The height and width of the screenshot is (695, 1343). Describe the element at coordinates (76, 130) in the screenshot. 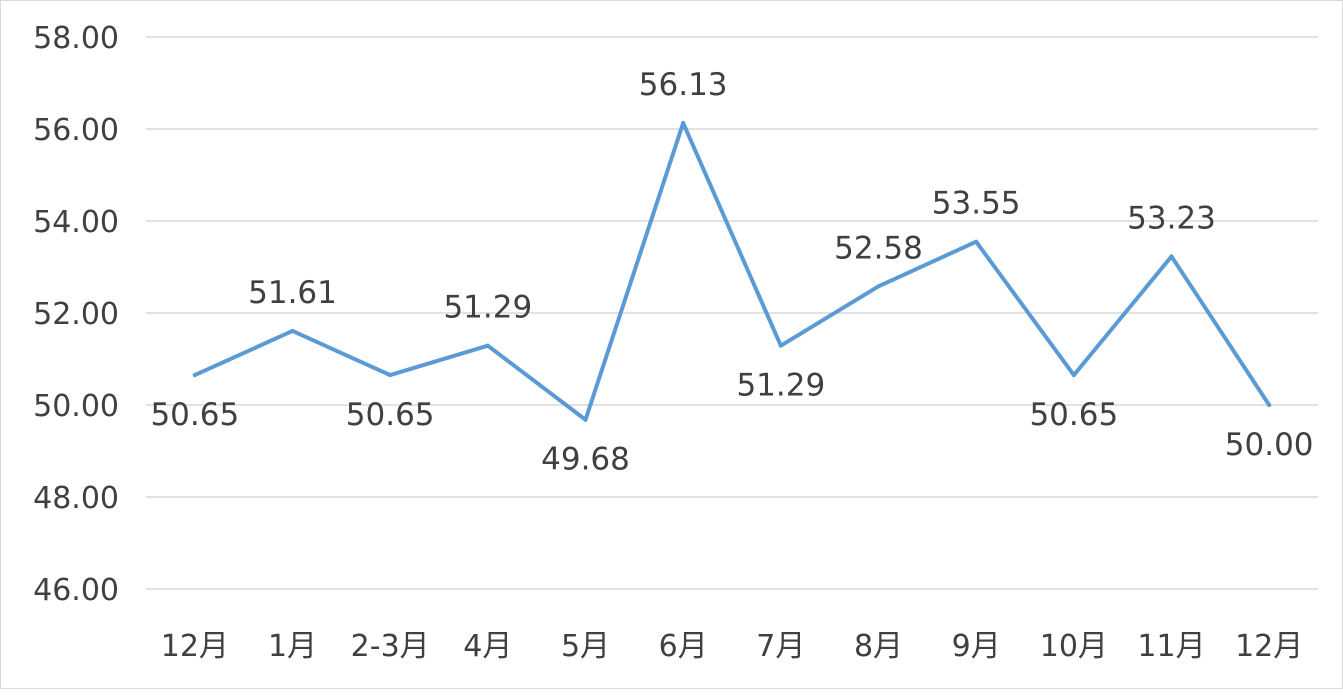

I see `y-tick-label: 56.00` at that location.